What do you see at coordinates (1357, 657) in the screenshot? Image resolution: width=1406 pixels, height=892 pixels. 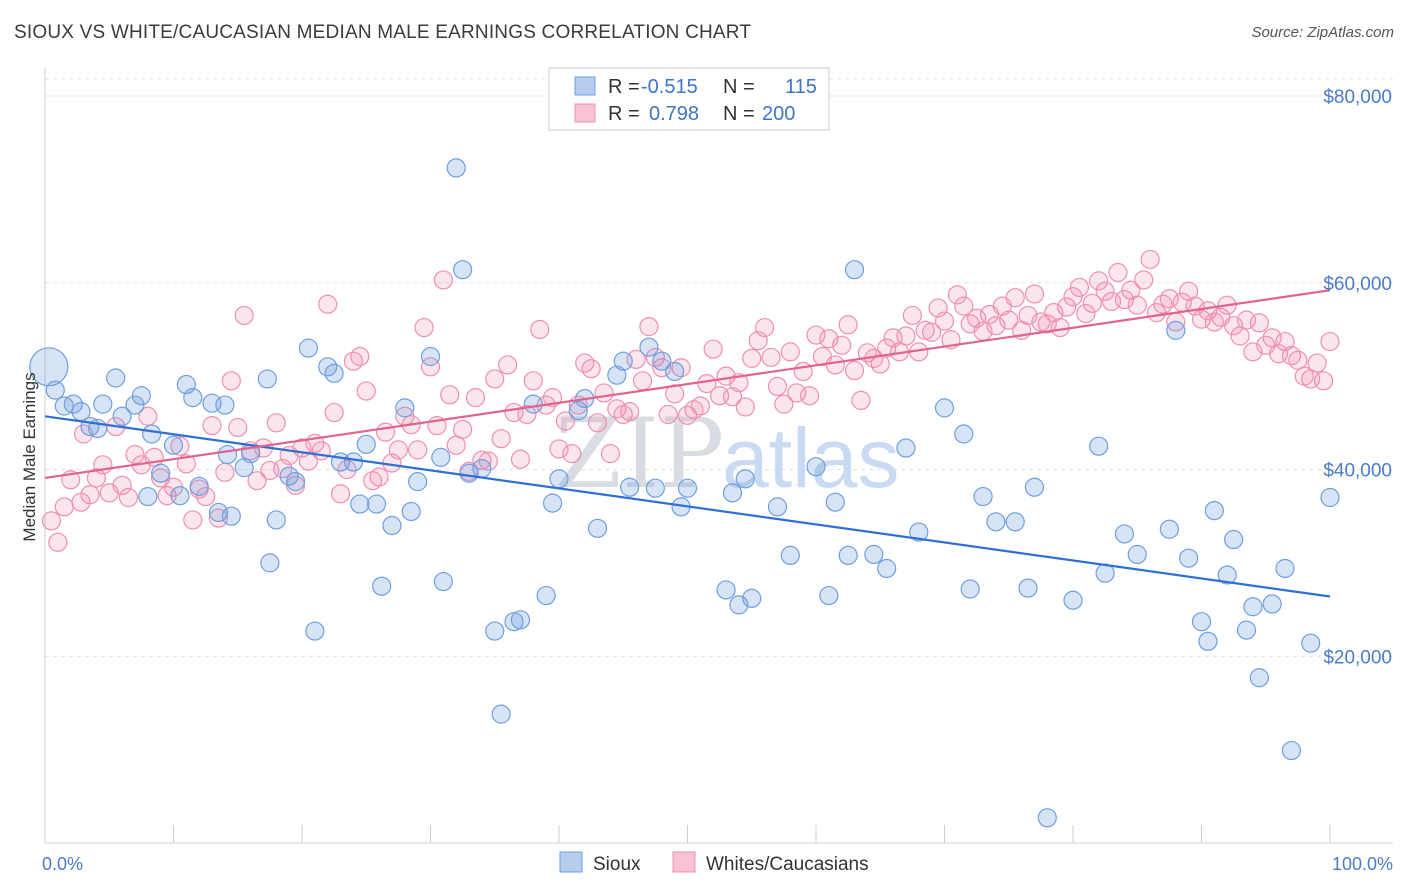 I see `y-tick-label-0: $20,000` at bounding box center [1357, 657].